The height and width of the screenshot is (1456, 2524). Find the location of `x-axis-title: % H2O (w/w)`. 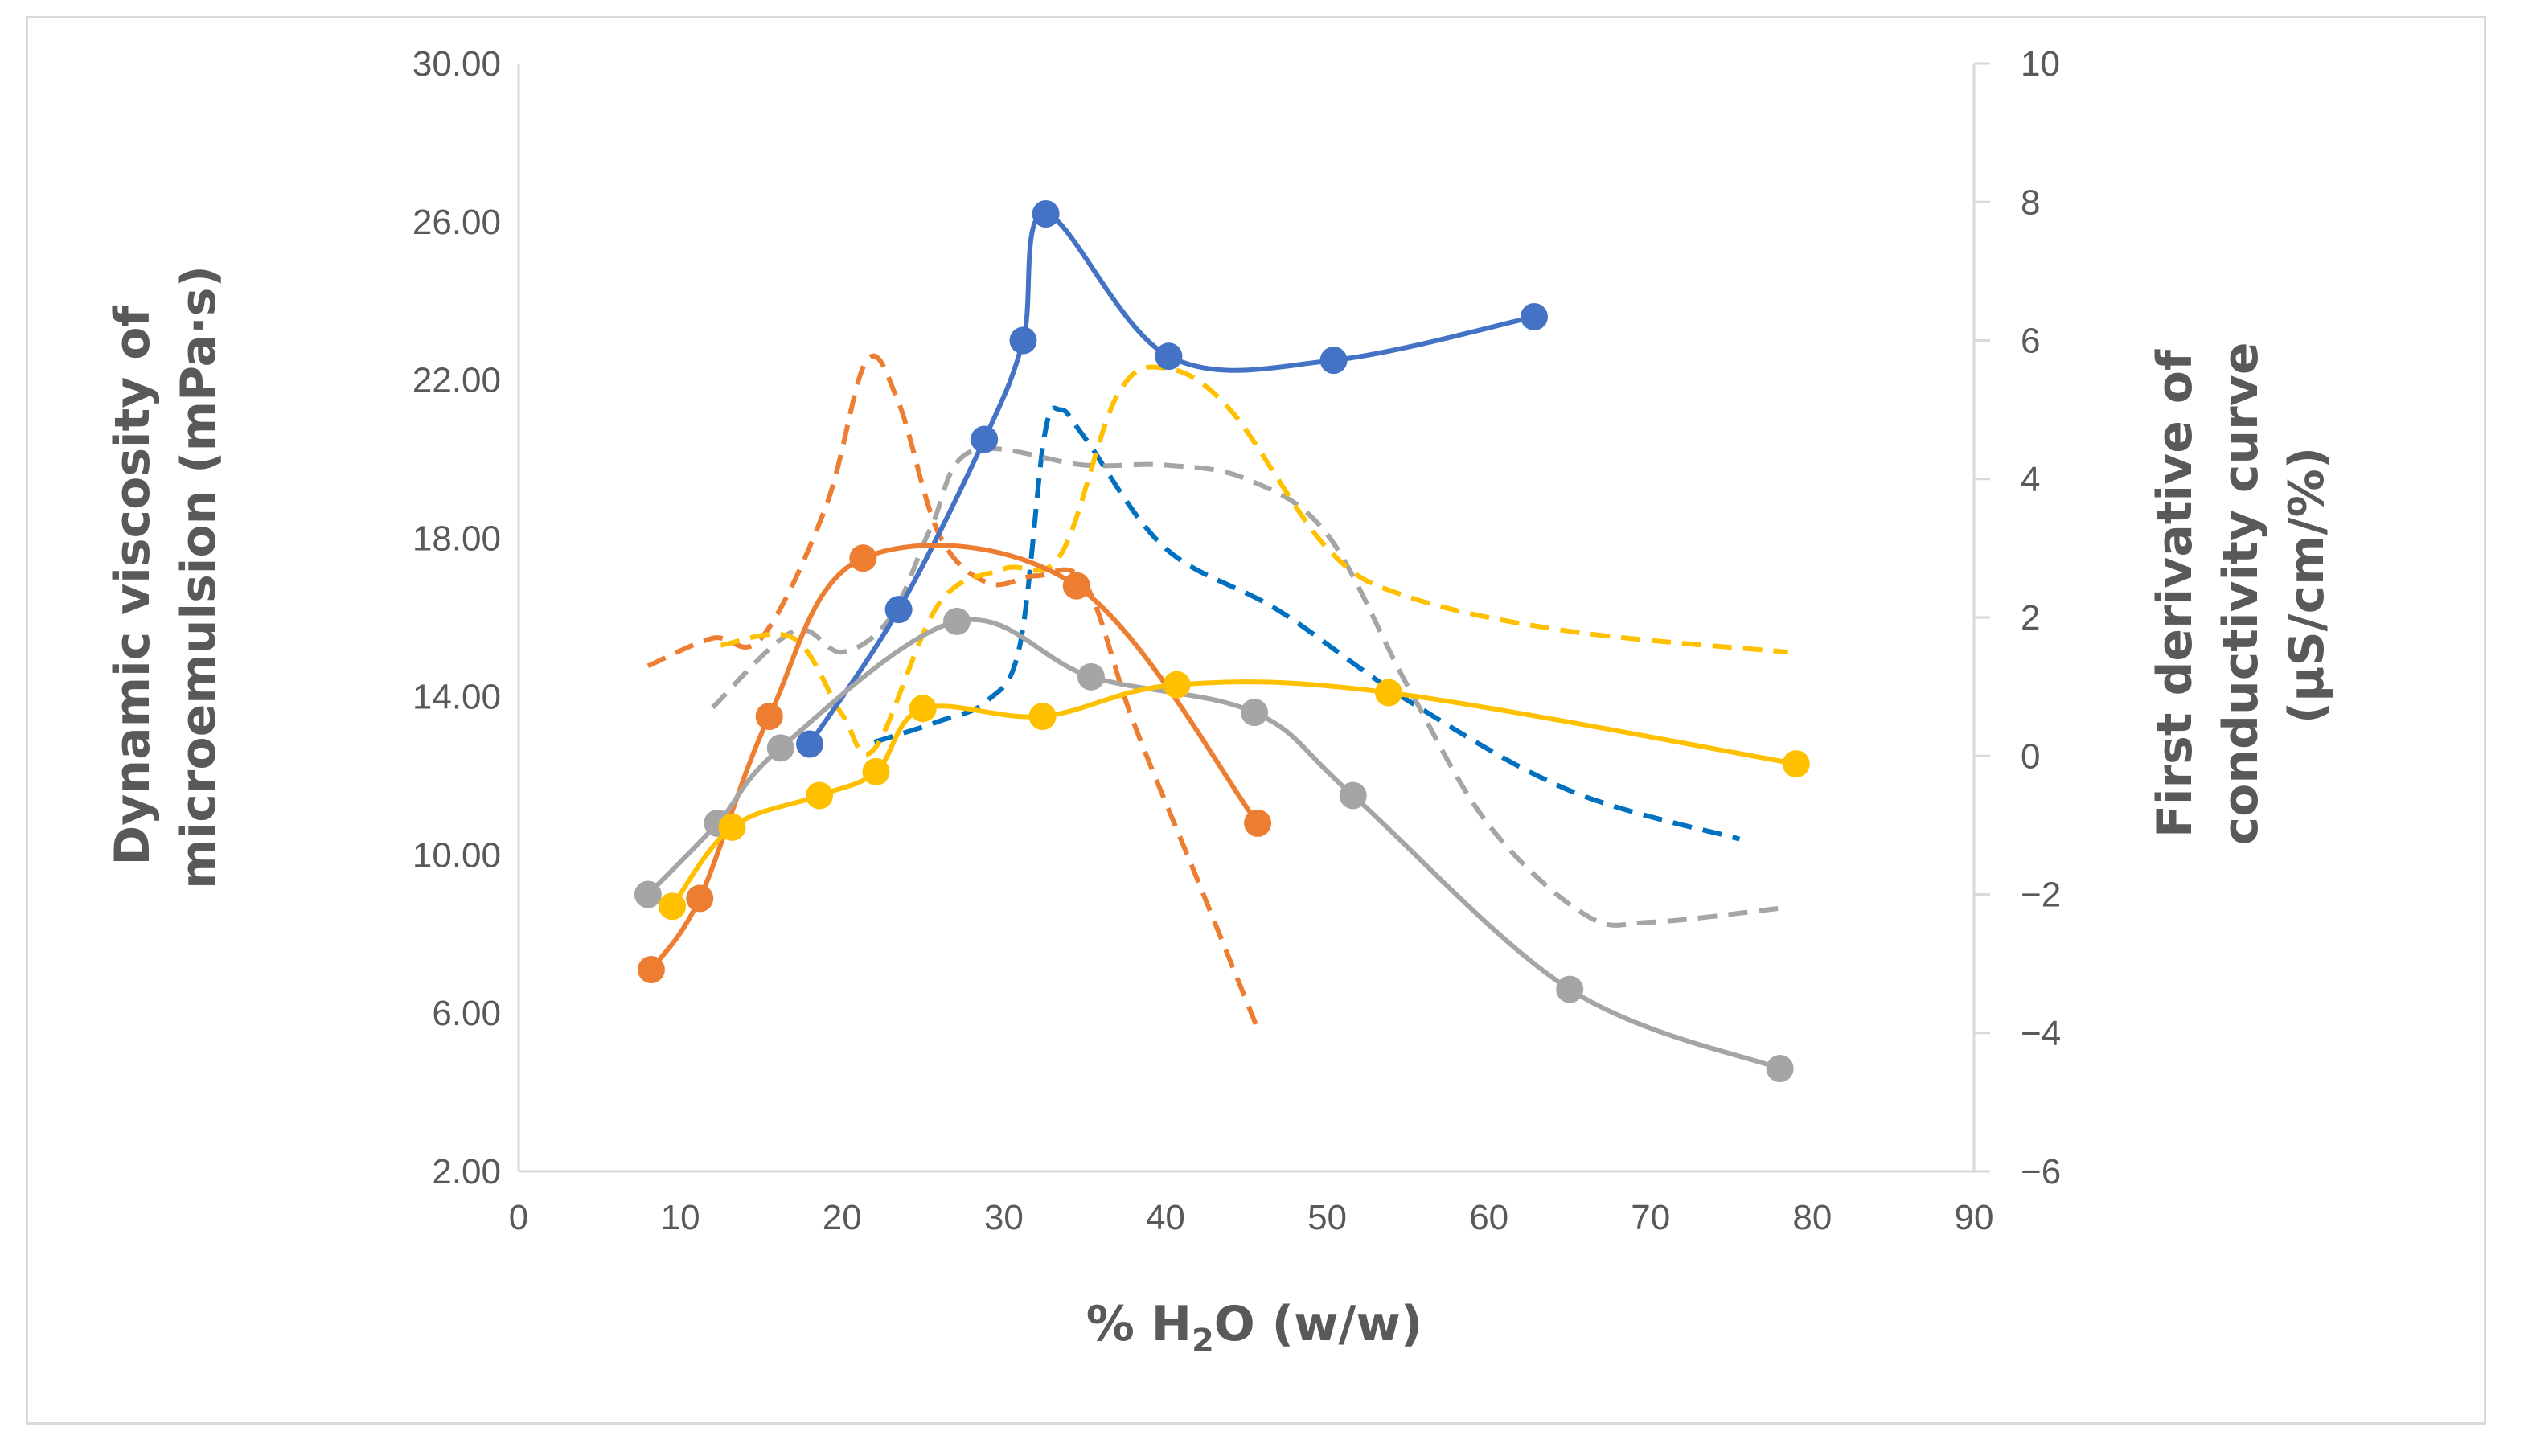

x-axis-title: % H2O (w/w) is located at coordinates (1255, 1328).